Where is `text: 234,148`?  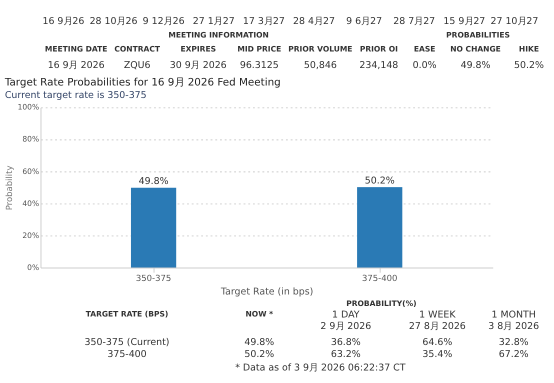
text: 234,148 is located at coordinates (378, 65).